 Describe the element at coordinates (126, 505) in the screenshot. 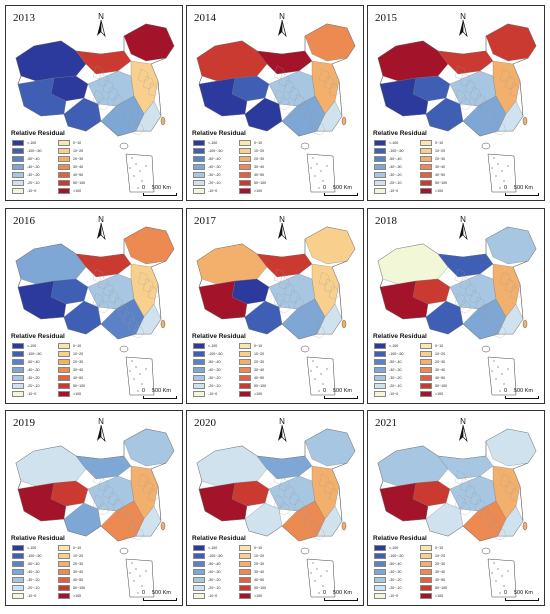

I see `county-borders` at that location.